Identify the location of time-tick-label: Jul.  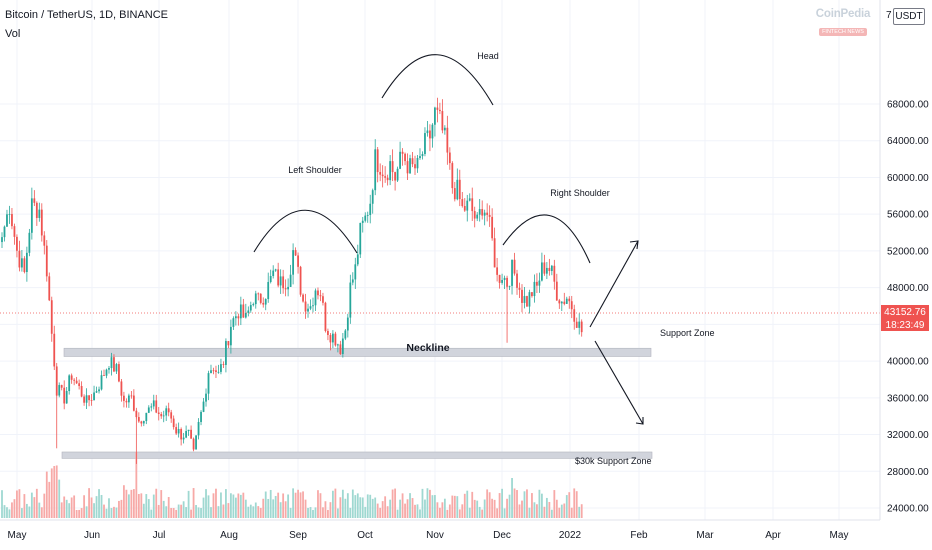
(159, 535).